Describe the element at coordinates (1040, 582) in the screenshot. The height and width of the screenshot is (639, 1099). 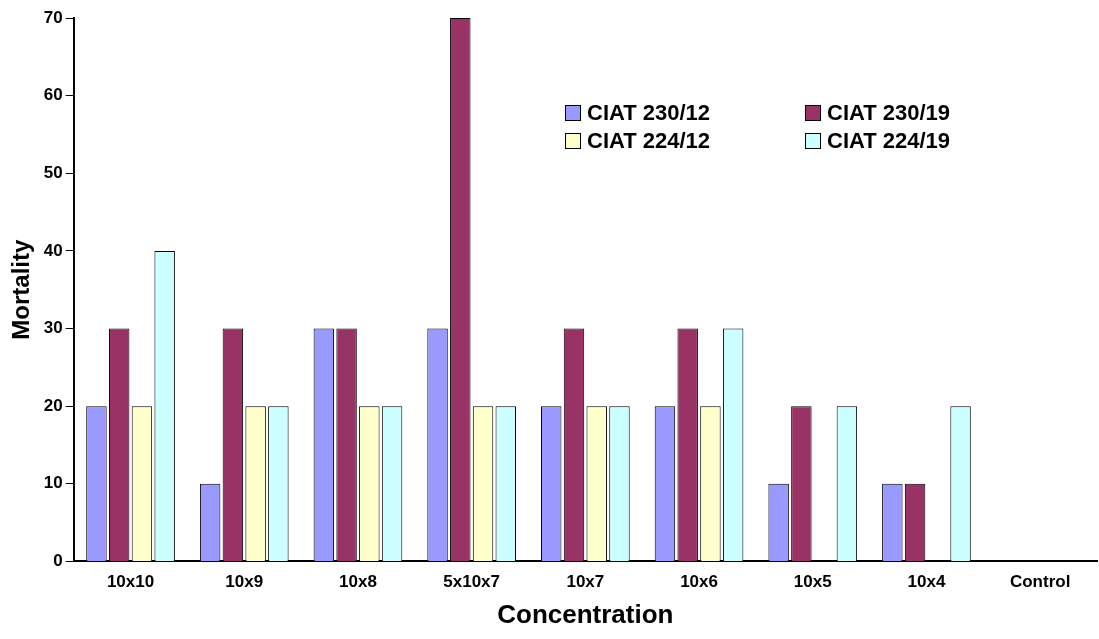
I see `x-tick-label: Control` at that location.